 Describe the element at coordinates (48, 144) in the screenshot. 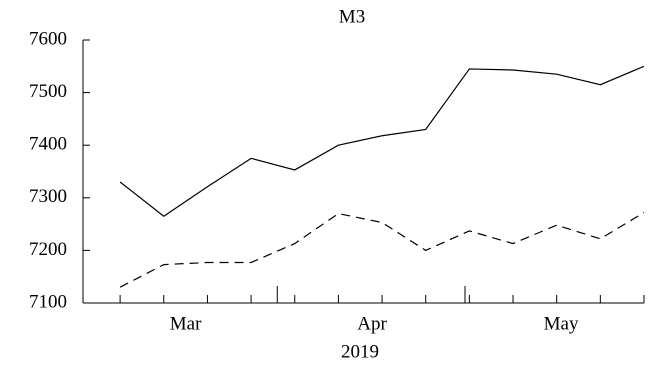

I see `y-tick-label: 7400` at that location.